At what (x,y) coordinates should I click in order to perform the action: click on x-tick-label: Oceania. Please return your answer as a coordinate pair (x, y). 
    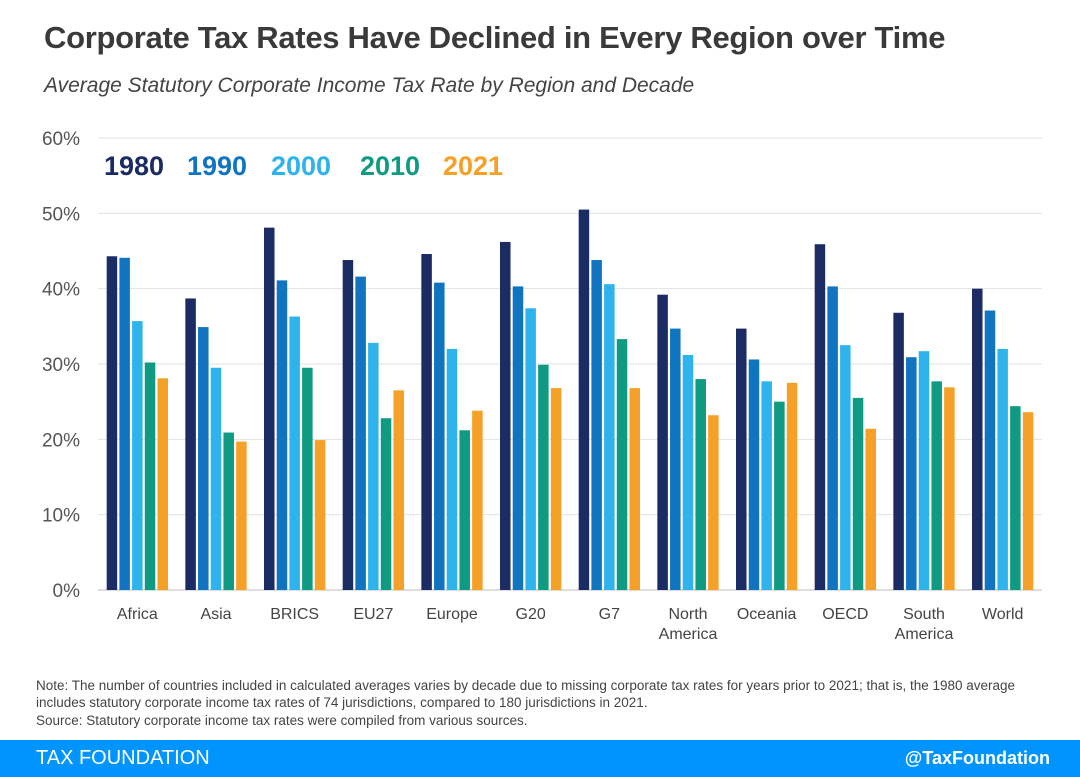
    Looking at the image, I should click on (767, 614).